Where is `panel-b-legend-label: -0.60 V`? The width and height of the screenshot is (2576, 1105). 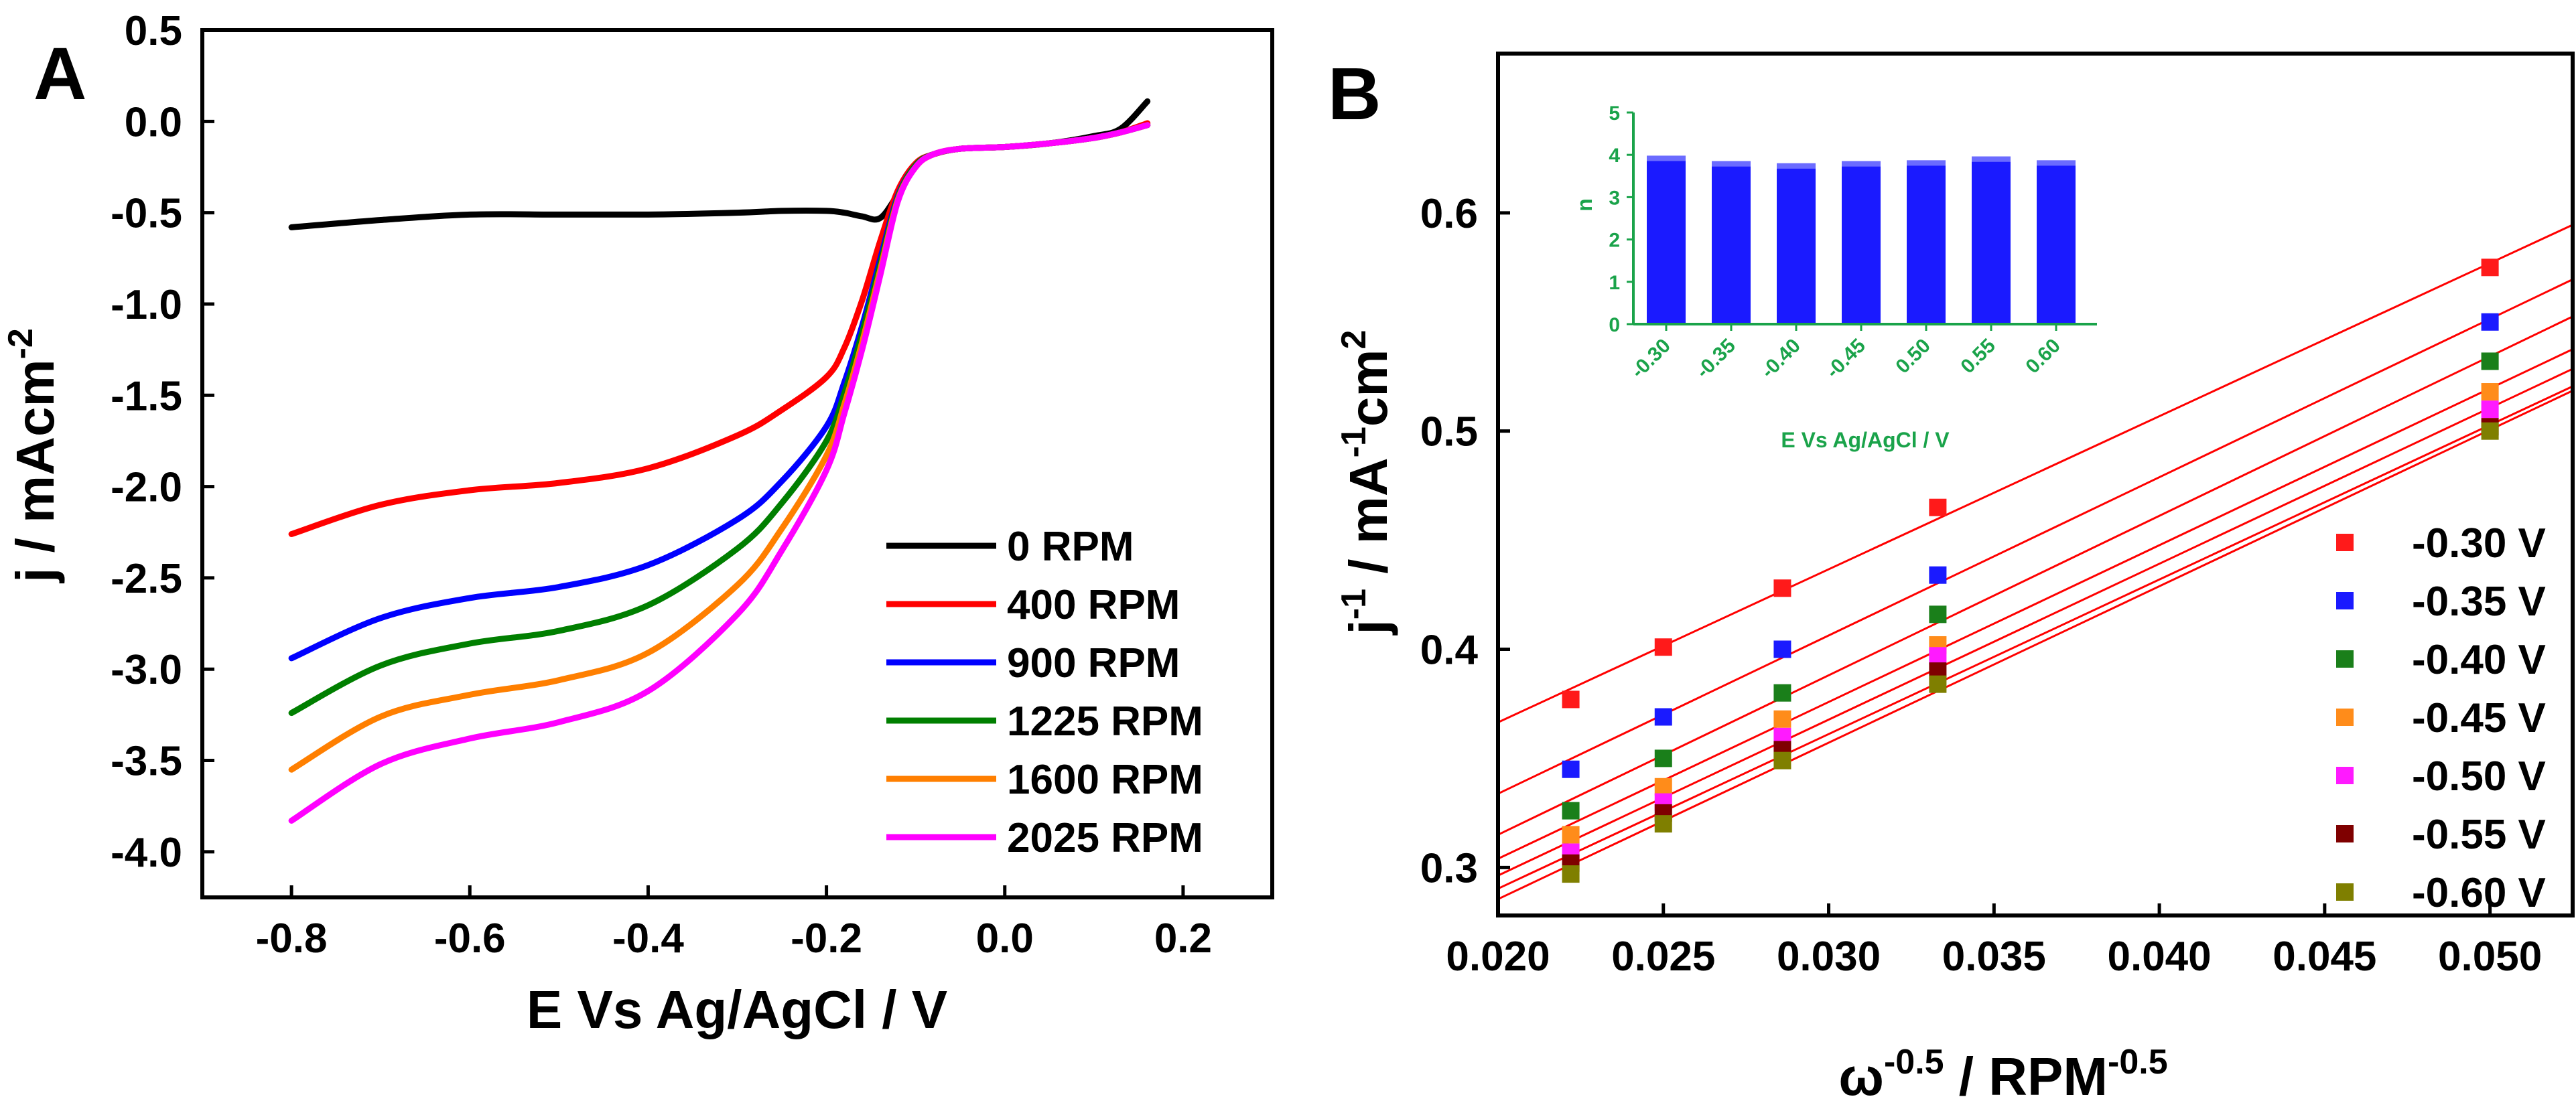 panel-b-legend-label: -0.60 V is located at coordinates (2479, 893).